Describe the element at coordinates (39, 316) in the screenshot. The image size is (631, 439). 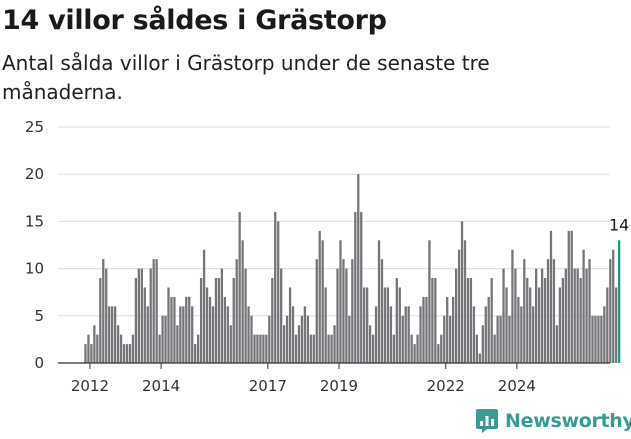
I see `y-tick-label: 5` at that location.